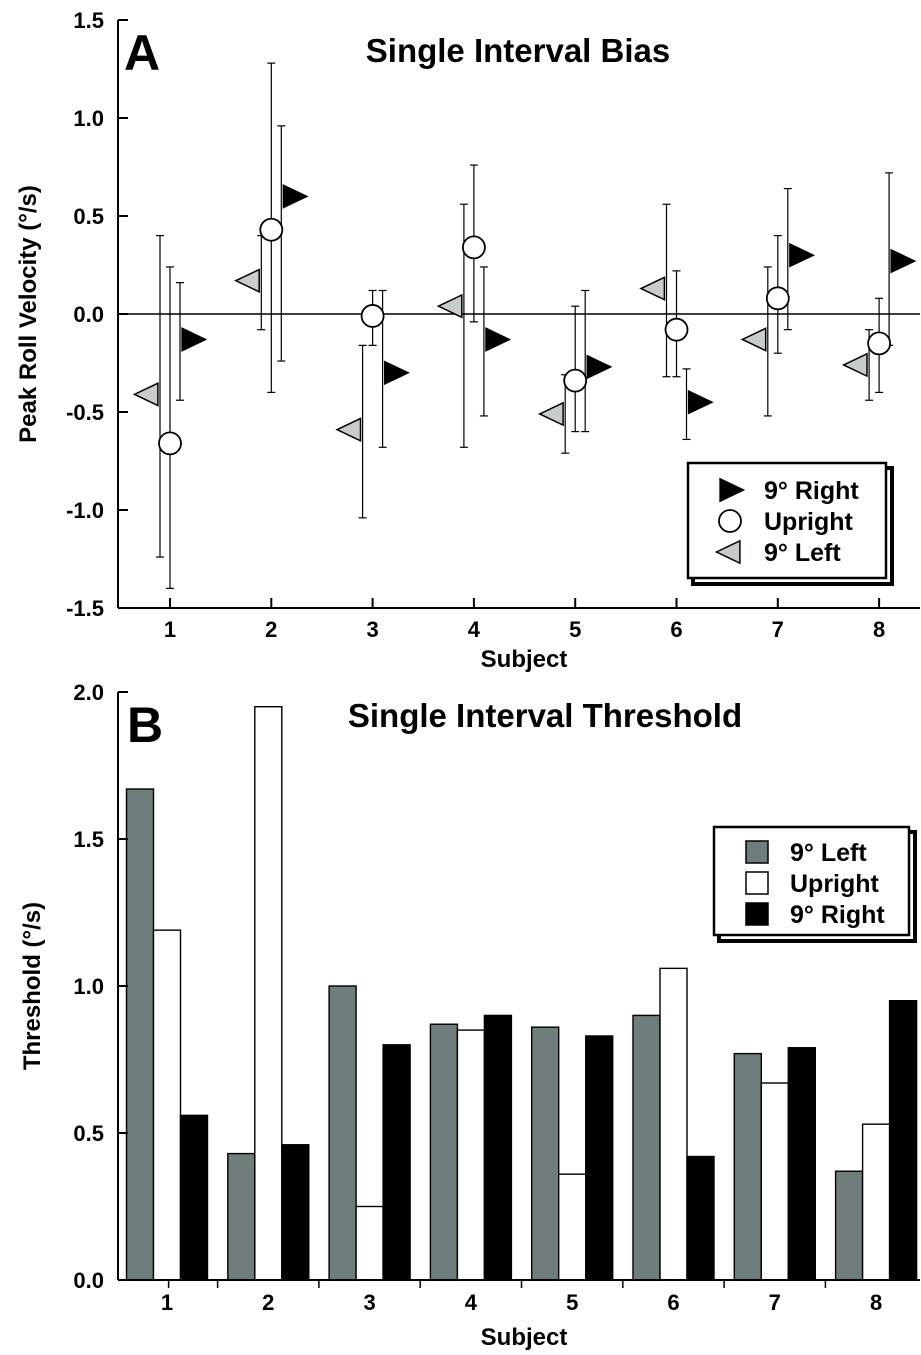 The image size is (921, 1355). I want to click on panel-b-y-tick-label: 0.5, so click(88, 1133).